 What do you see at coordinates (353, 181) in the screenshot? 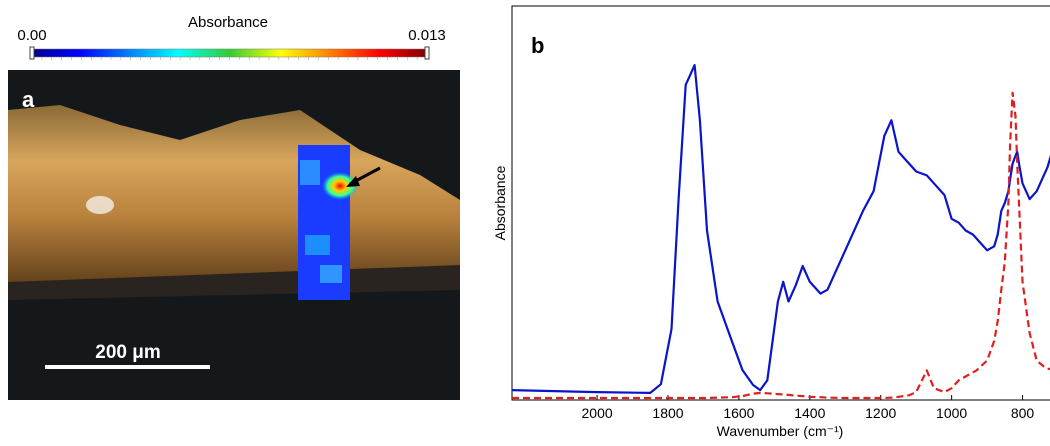
I see `arrow-head` at bounding box center [353, 181].